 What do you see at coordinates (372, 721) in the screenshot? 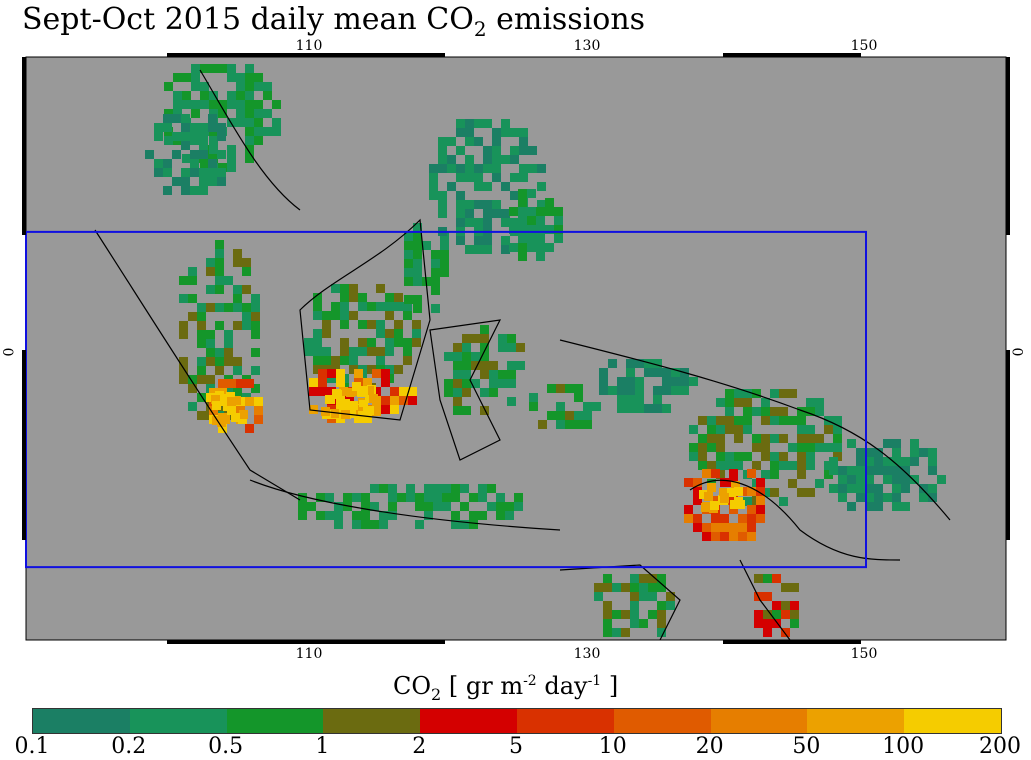
I see `colorbar-swatch` at bounding box center [372, 721].